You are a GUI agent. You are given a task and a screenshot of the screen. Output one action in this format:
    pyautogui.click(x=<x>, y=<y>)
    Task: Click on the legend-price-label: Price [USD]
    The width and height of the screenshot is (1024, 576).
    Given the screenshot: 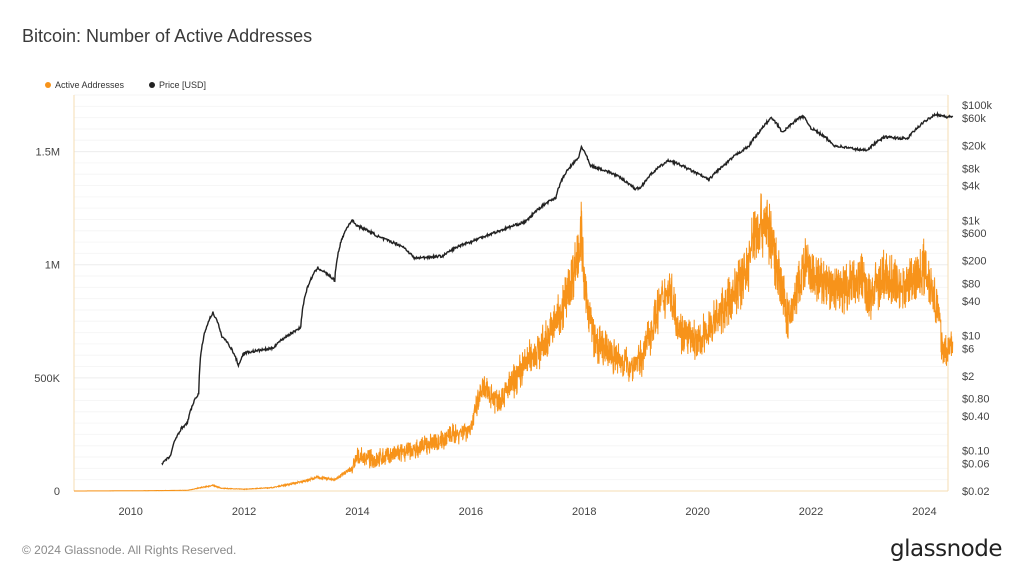 What is the action you would take?
    pyautogui.click(x=182, y=85)
    